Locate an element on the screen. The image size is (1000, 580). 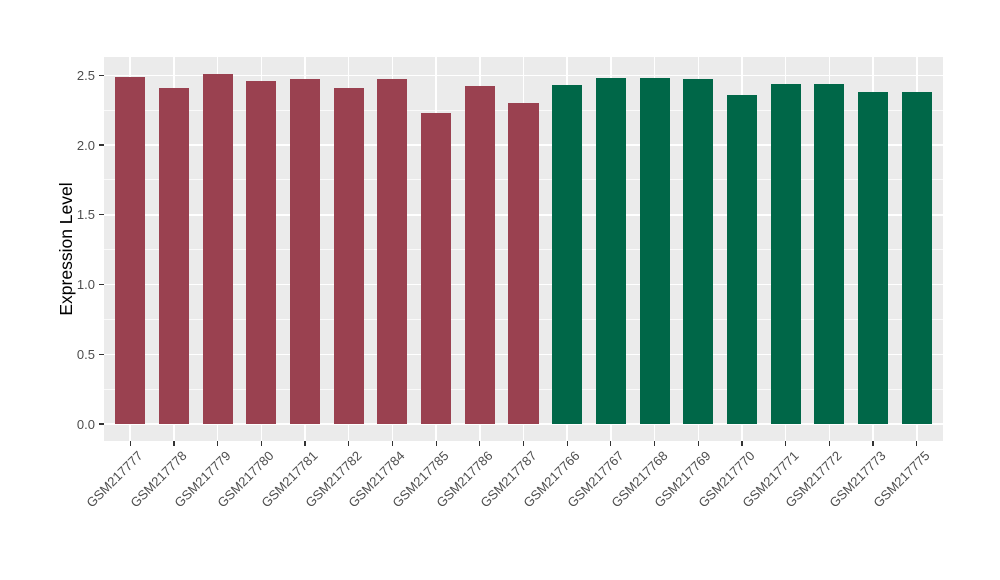
y-axis-title: Expression Level is located at coordinates (66, 249).